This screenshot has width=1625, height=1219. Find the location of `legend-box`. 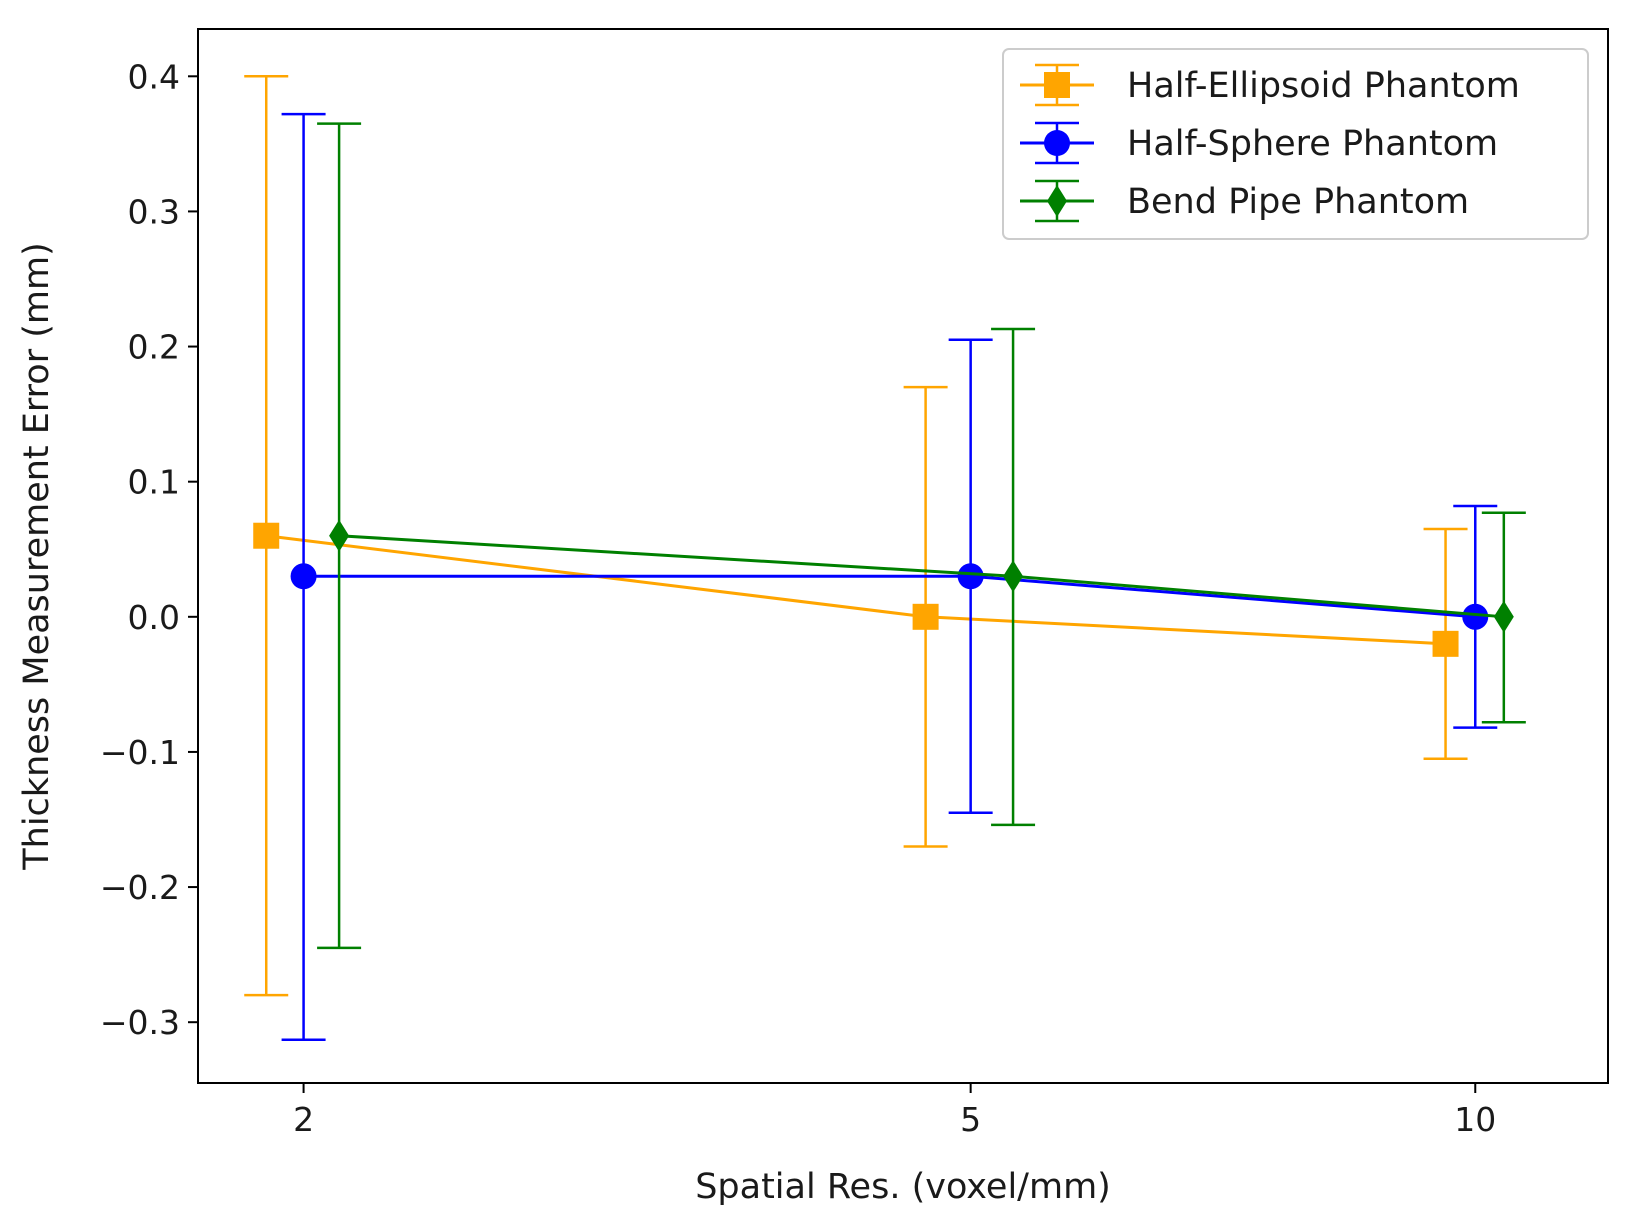

legend-box is located at coordinates (1295, 144).